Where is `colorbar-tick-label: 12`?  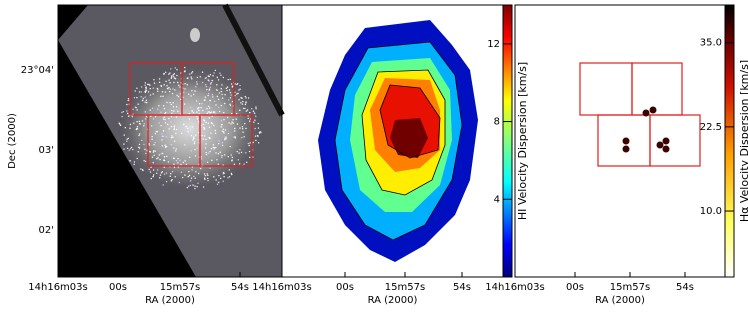
colorbar-tick-label: 12 is located at coordinates (493, 44).